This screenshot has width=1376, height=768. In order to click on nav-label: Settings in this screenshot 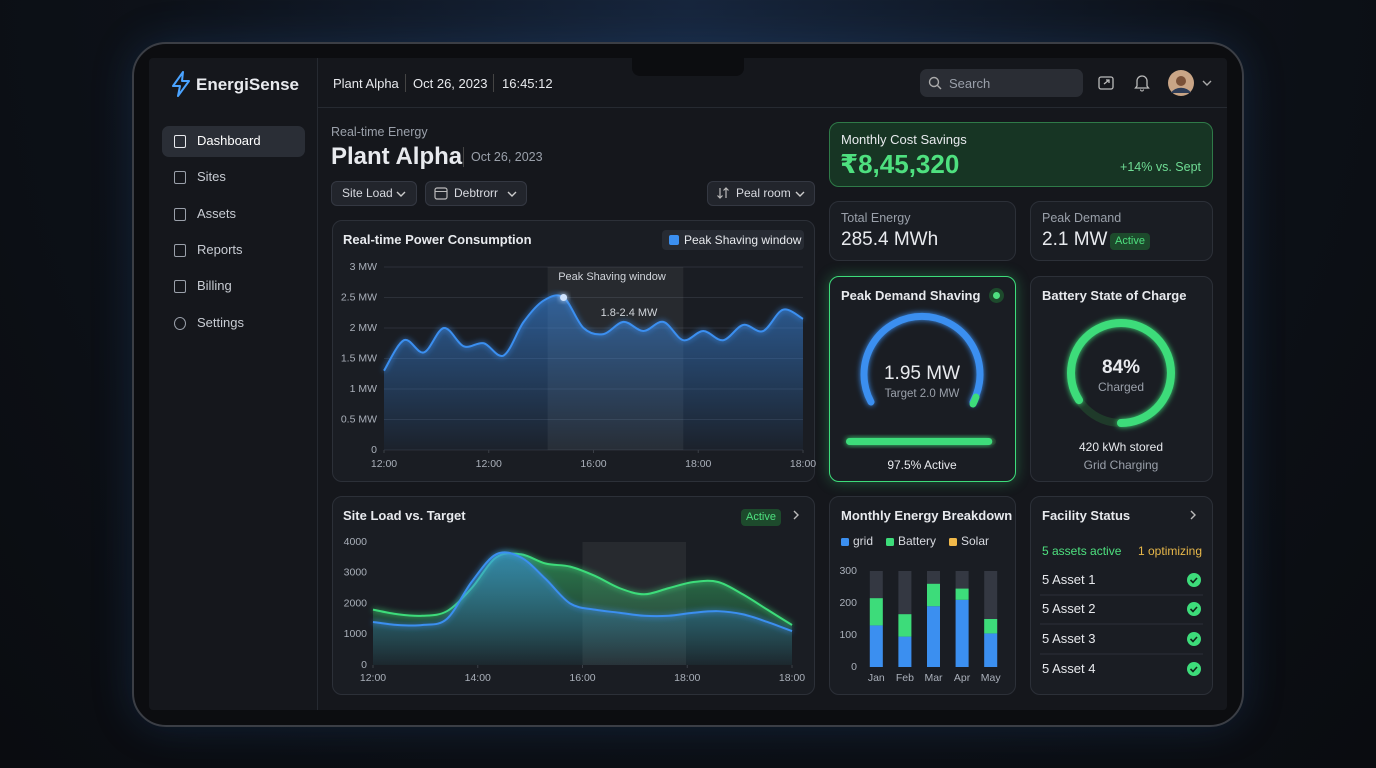, I will do `click(220, 322)`.